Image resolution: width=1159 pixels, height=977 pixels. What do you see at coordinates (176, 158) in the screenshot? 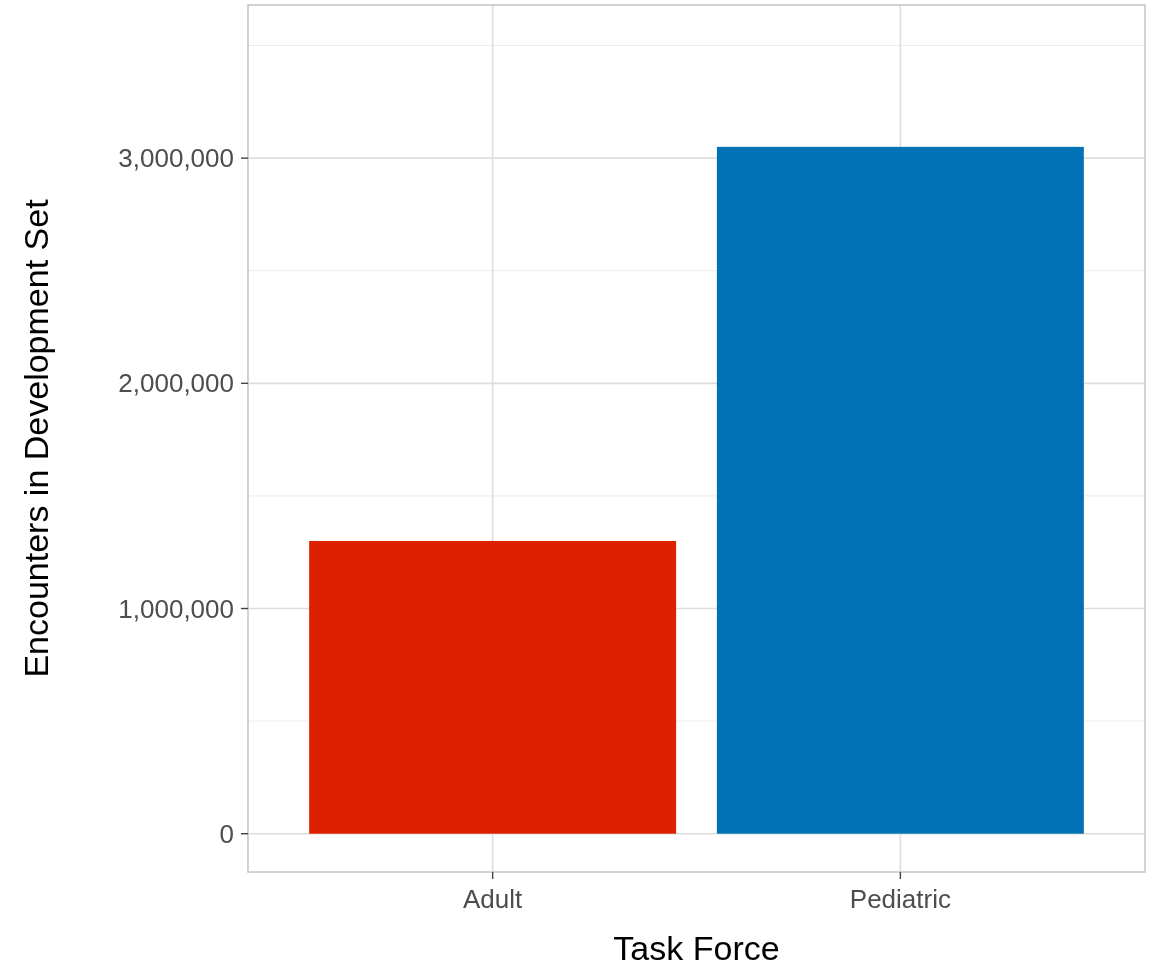
I see `y-tick-label: 3,000,000` at bounding box center [176, 158].